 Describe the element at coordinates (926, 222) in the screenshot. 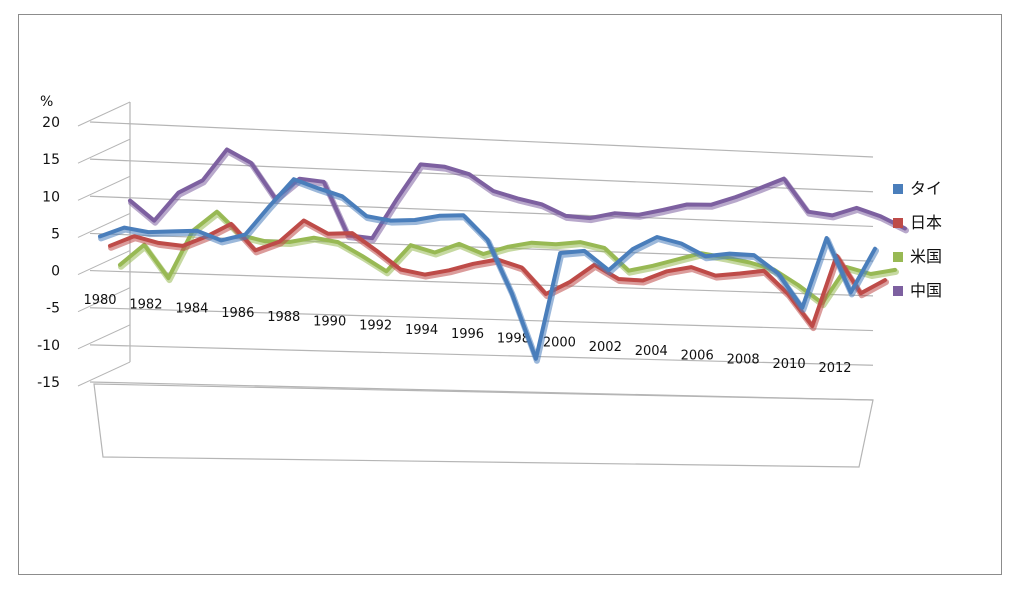

I see `legend-label: 日本` at that location.